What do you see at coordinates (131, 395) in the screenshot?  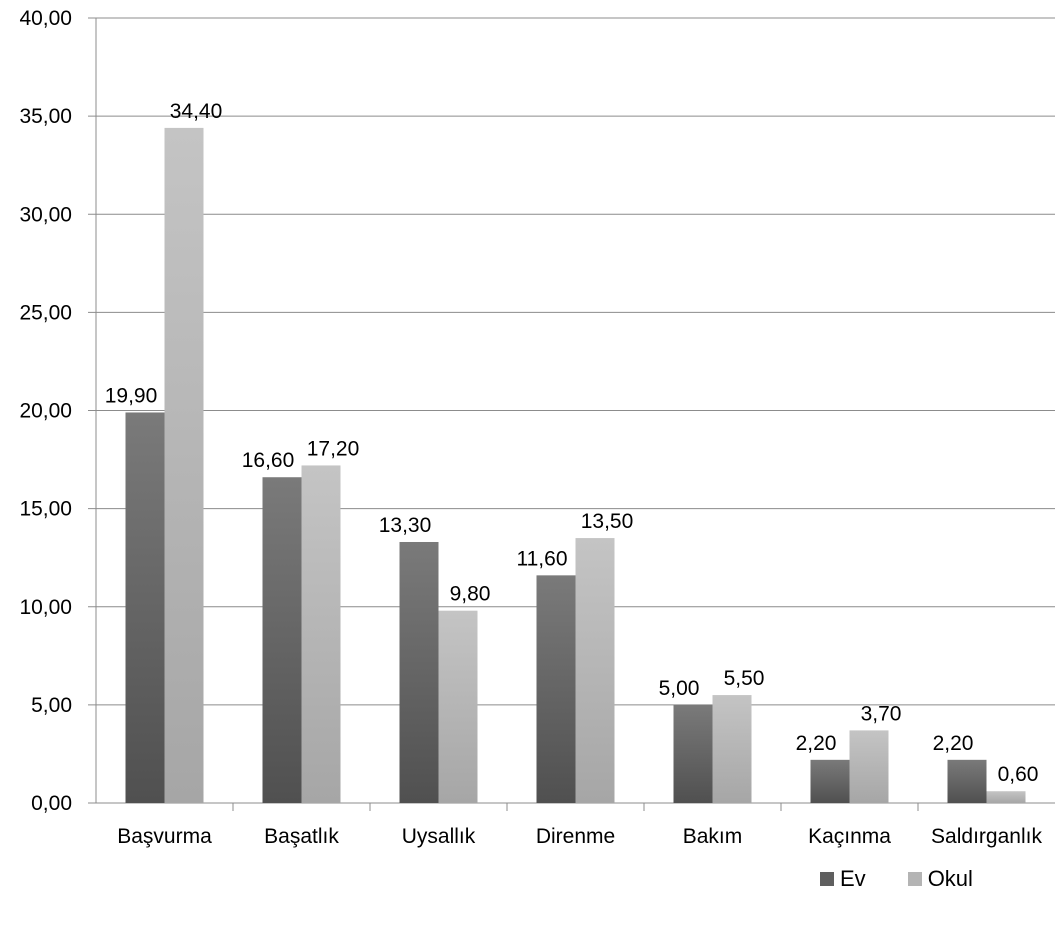 I see `data-label-ev: 19,90` at bounding box center [131, 395].